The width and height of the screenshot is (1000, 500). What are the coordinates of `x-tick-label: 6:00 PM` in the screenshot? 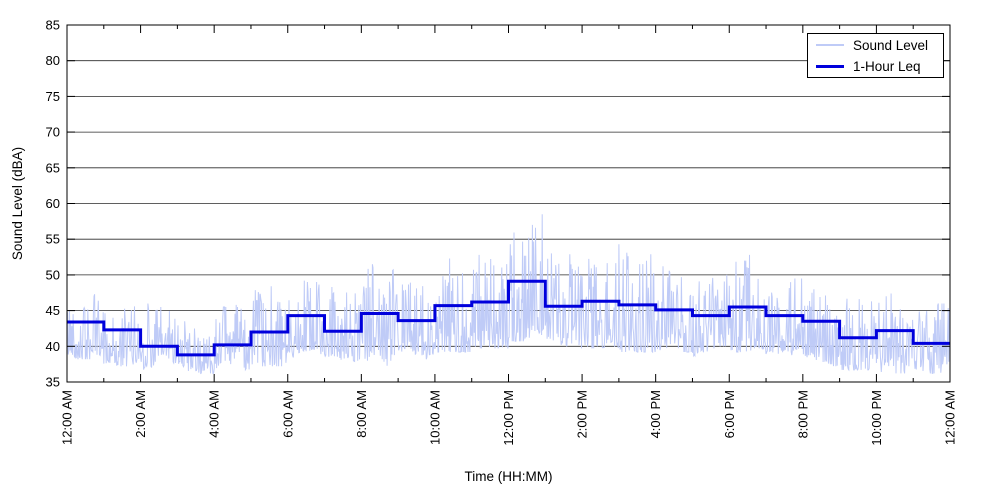 It's located at (729, 414).